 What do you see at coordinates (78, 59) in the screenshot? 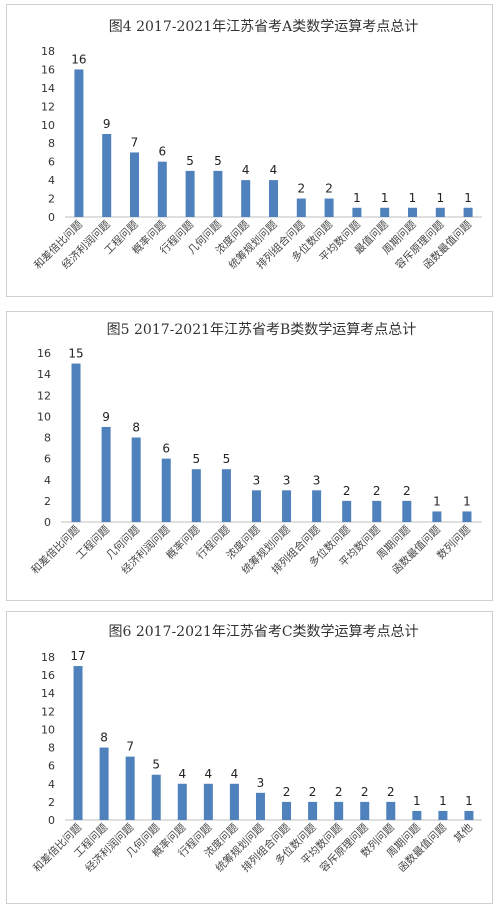
I see `data-label: 16` at bounding box center [78, 59].